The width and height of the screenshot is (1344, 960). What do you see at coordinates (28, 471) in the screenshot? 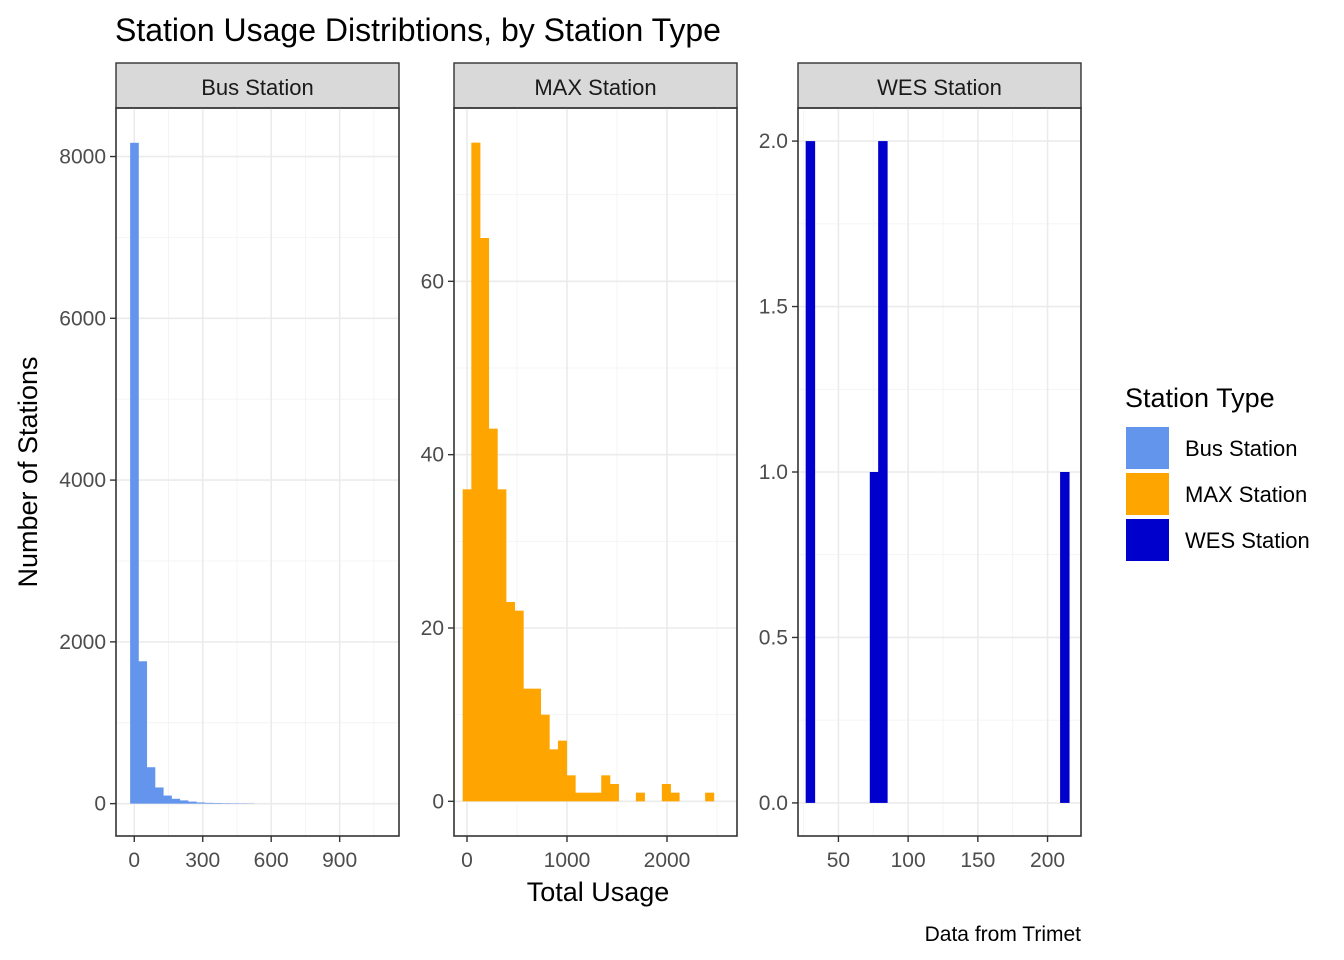
I see `y-axis-title: Number of Stations` at bounding box center [28, 471].